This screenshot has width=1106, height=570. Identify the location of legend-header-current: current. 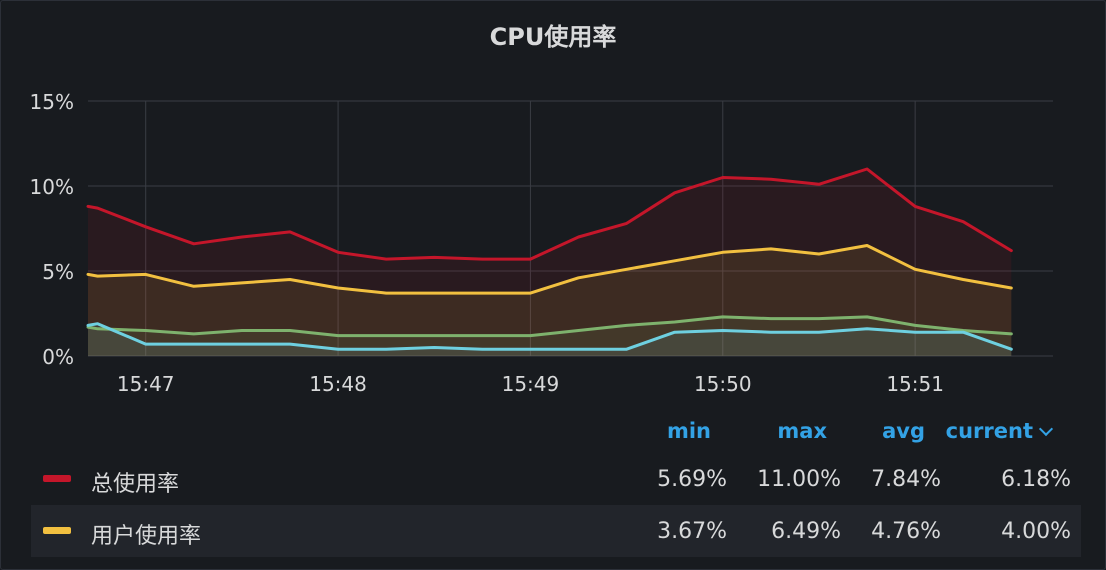
(999, 431).